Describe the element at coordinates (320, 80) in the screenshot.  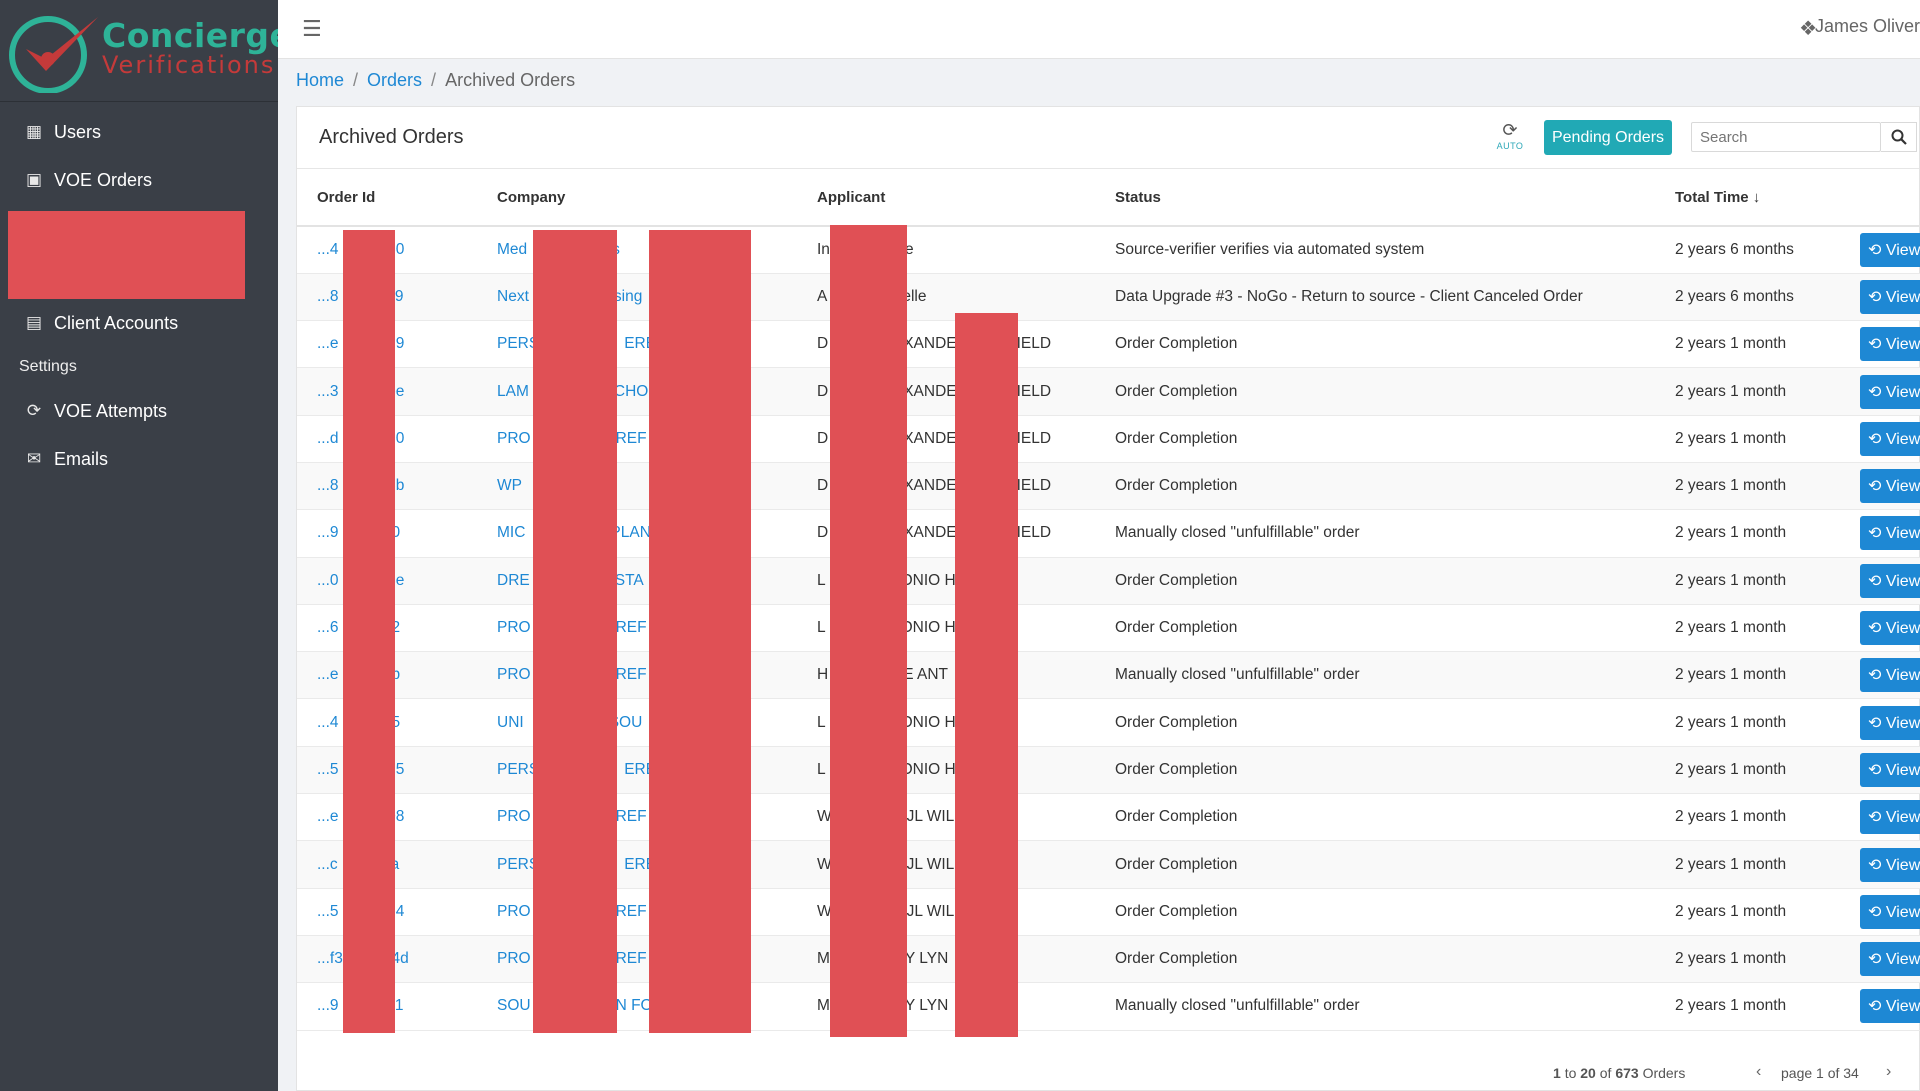
I see `breadcrumb-home: Home` at that location.